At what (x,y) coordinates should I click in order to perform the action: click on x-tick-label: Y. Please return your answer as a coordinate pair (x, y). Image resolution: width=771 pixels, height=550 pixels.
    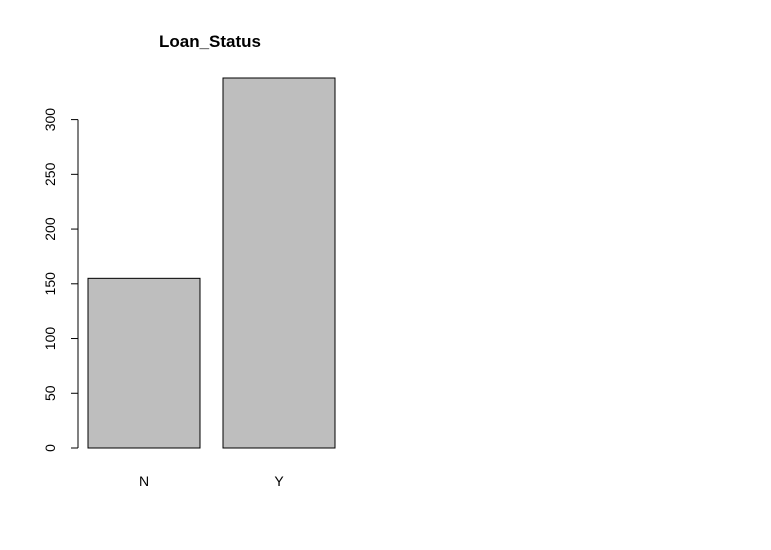
    Looking at the image, I should click on (279, 481).